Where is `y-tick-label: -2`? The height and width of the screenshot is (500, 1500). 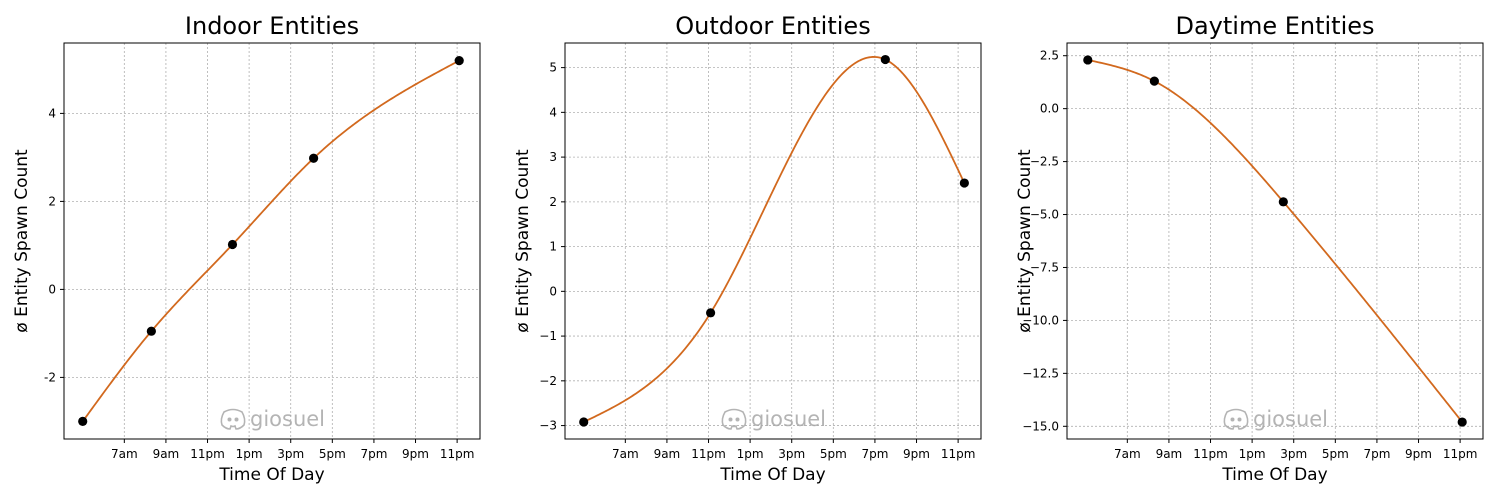
y-tick-label: -2 is located at coordinates (50, 377).